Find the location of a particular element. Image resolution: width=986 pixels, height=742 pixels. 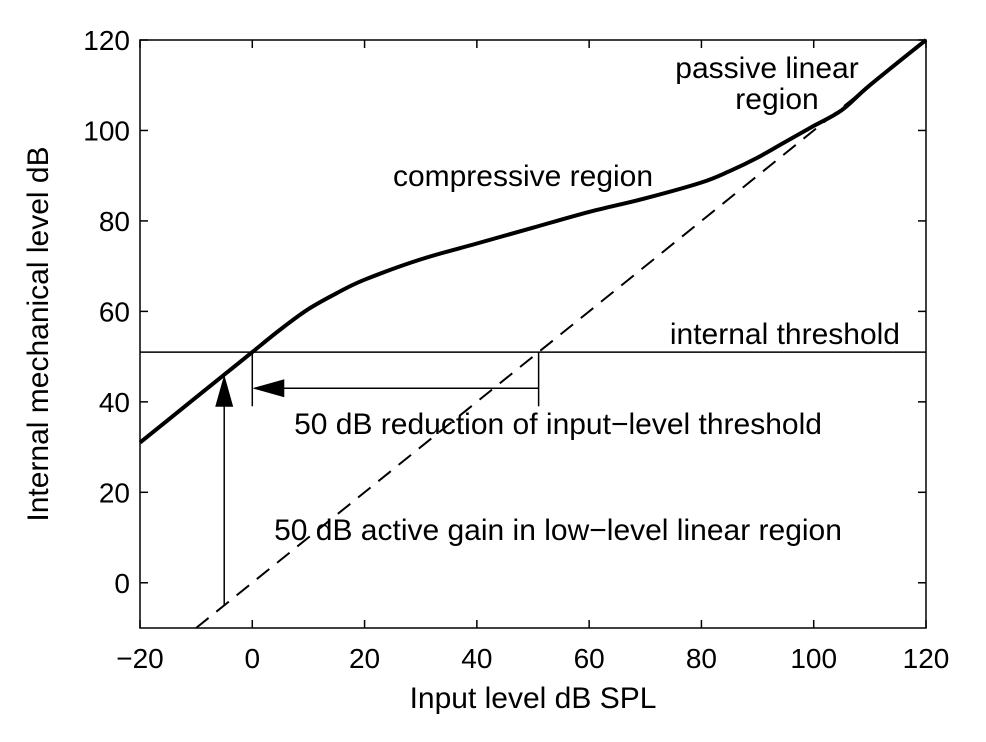

y-tick-label: 100 is located at coordinates (106, 130).